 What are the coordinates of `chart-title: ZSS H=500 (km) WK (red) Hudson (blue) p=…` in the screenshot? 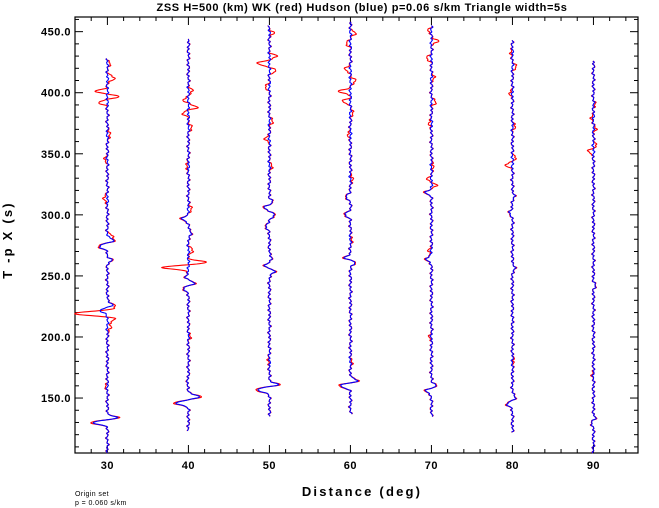 It's located at (362, 8).